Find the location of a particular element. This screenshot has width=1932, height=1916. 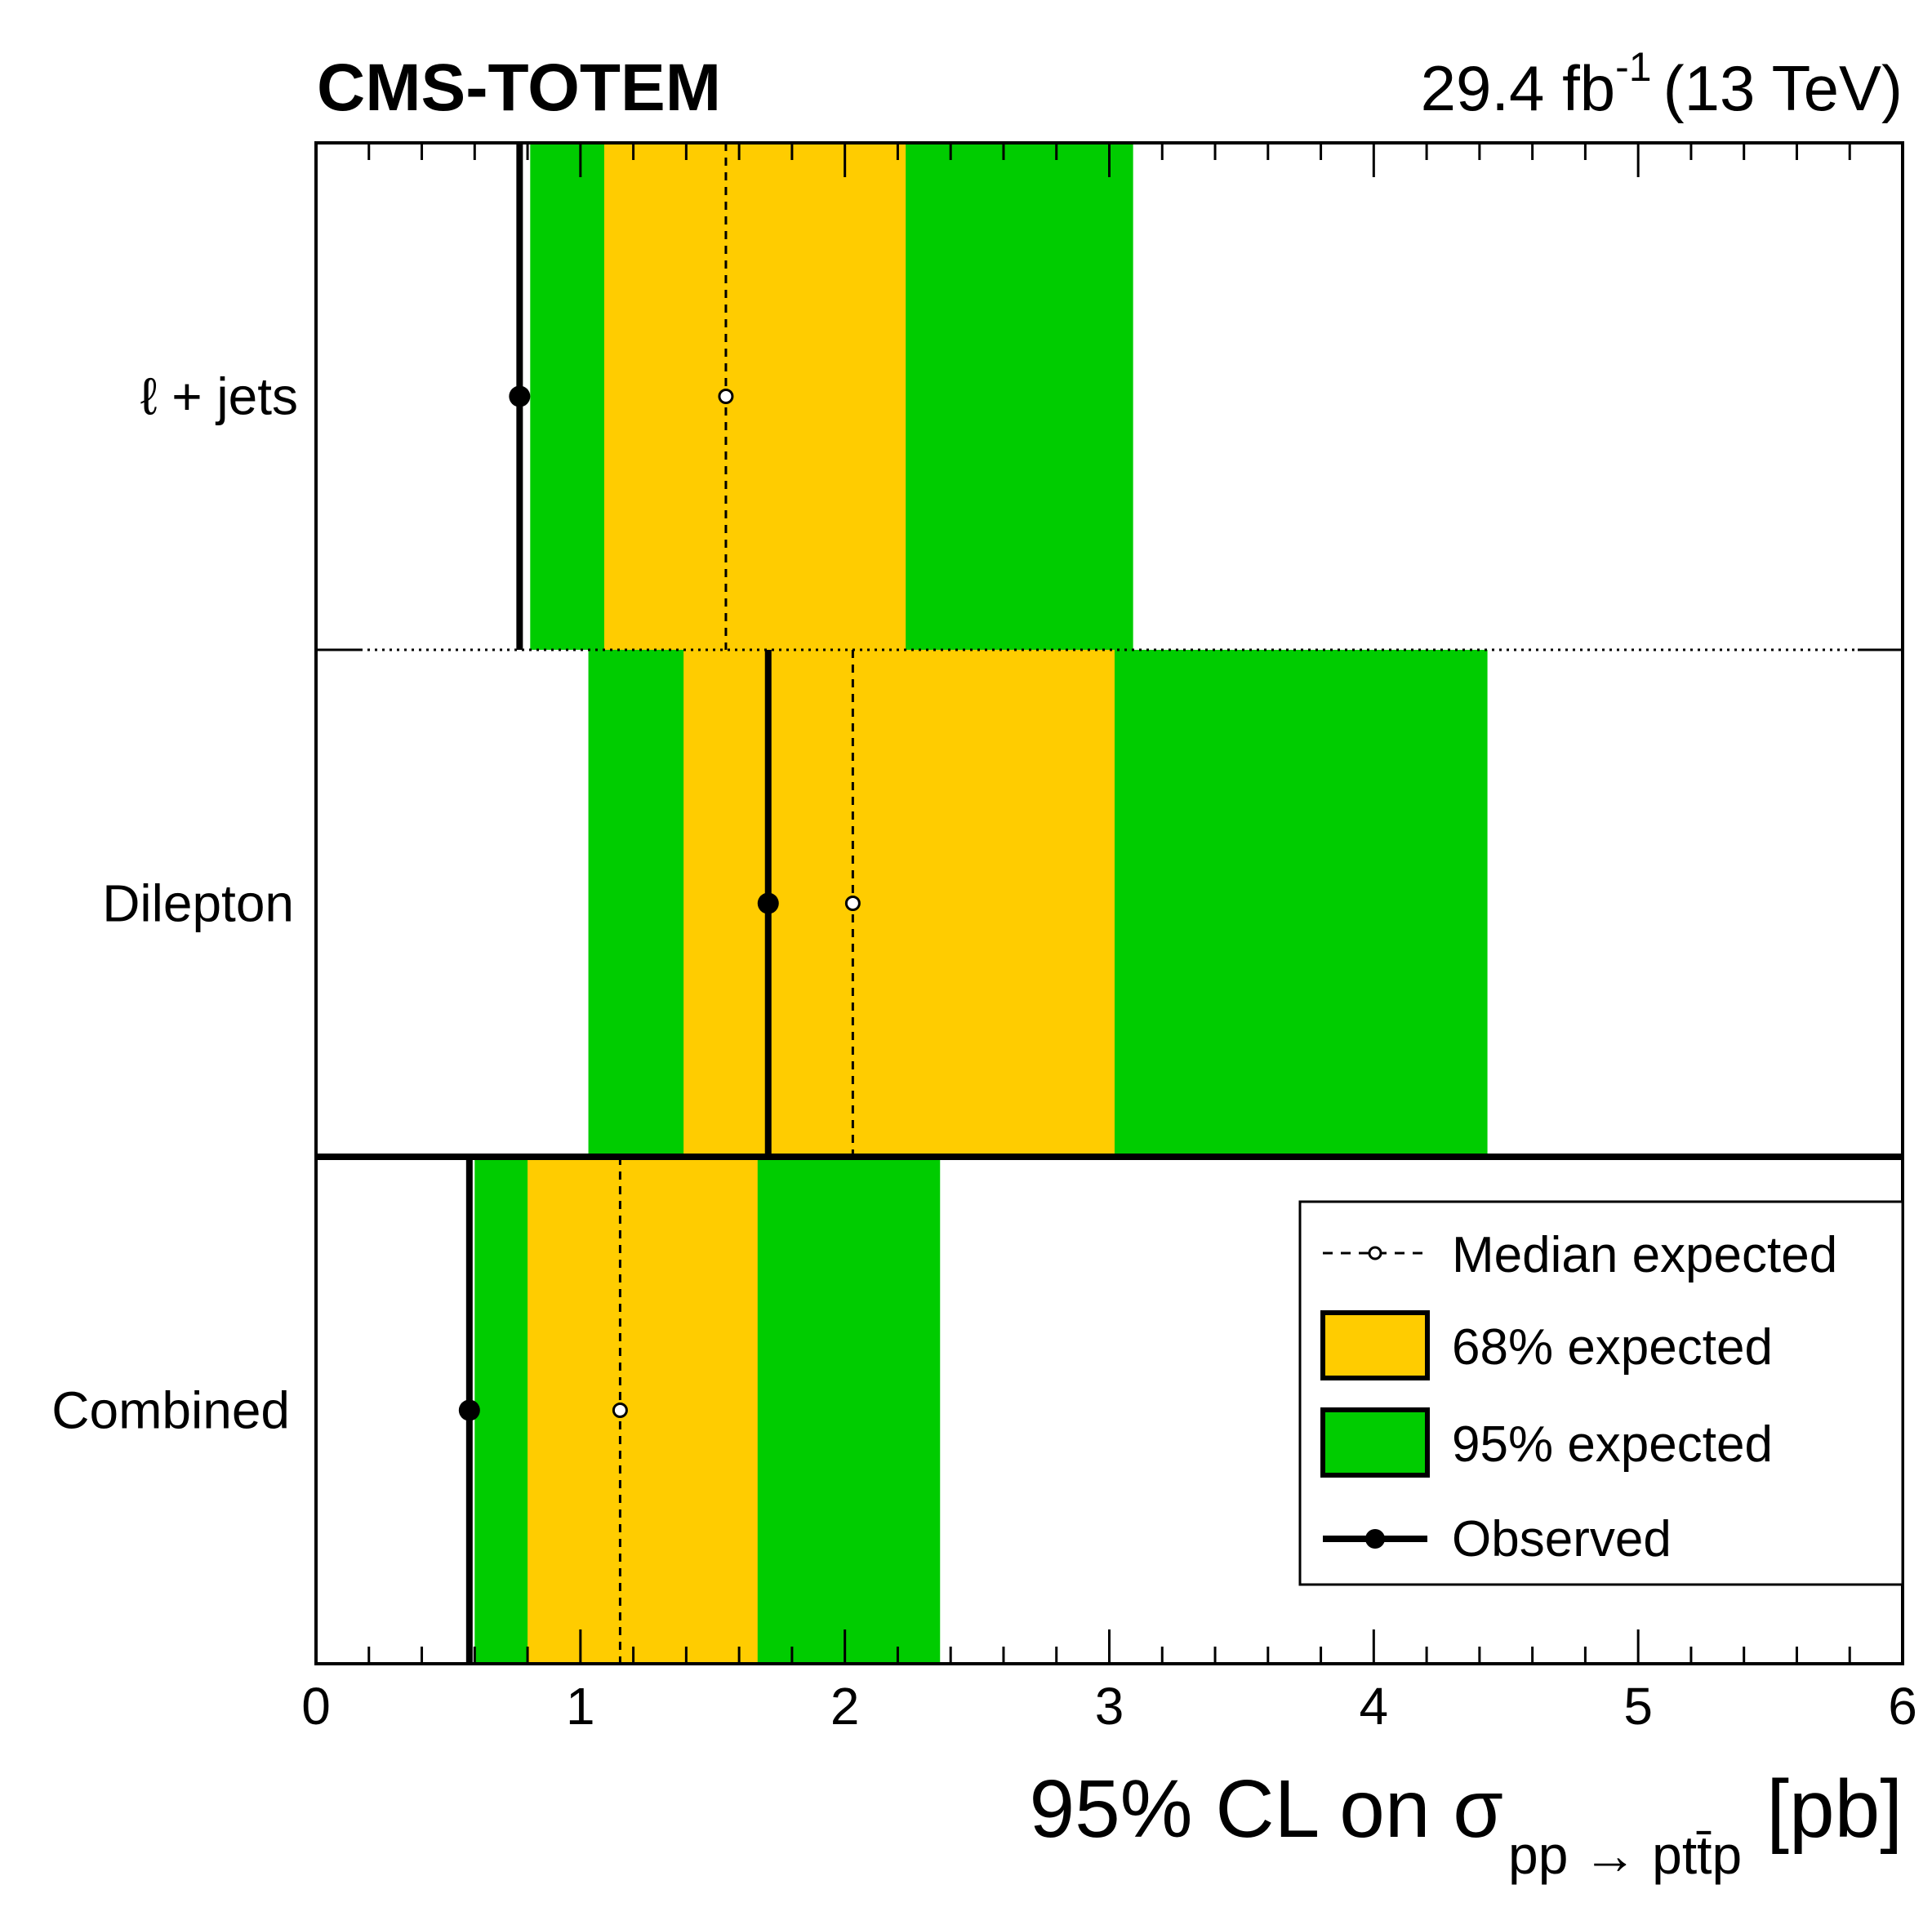

x-tick-label: 6 is located at coordinates (1903, 1706).